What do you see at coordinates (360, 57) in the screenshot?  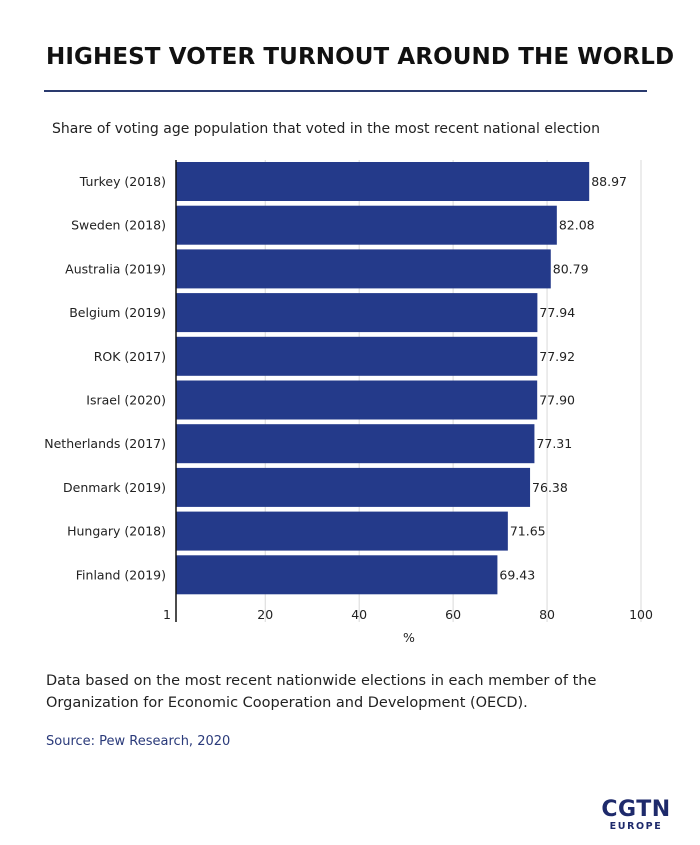 I see `chart-title: HIGHEST VOTER TURNOUT AROUND THE WORLD` at bounding box center [360, 57].